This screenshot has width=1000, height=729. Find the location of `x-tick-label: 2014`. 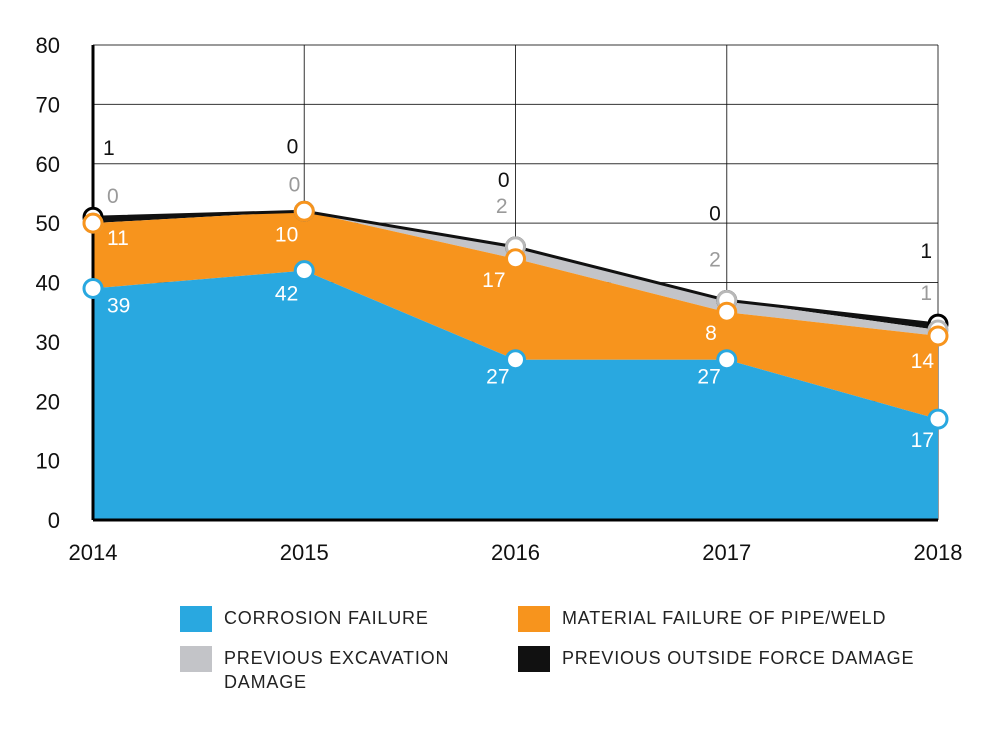

x-tick-label: 2014 is located at coordinates (93, 552).